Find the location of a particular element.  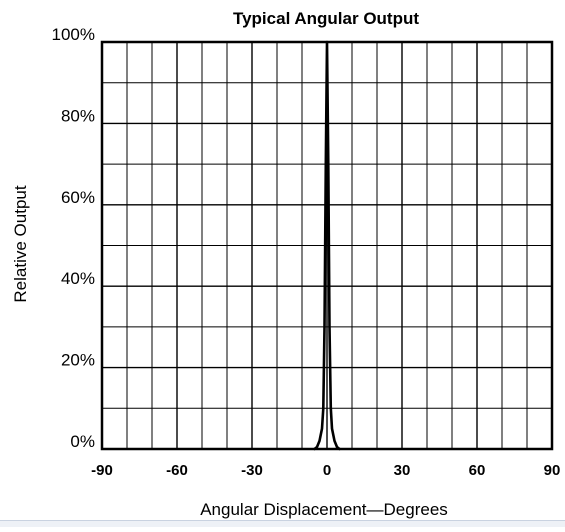

x-tick-label: -90 is located at coordinates (102, 470).